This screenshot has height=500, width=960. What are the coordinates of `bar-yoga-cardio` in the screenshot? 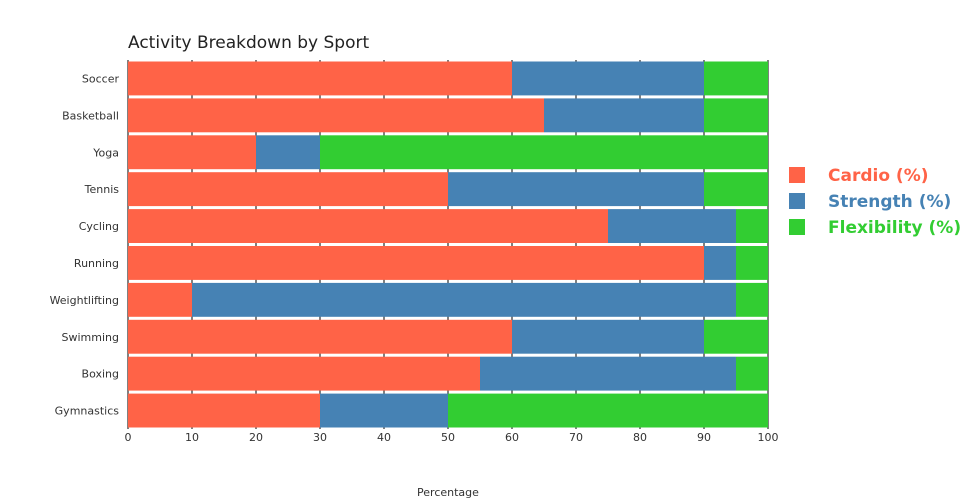 It's located at (192, 152).